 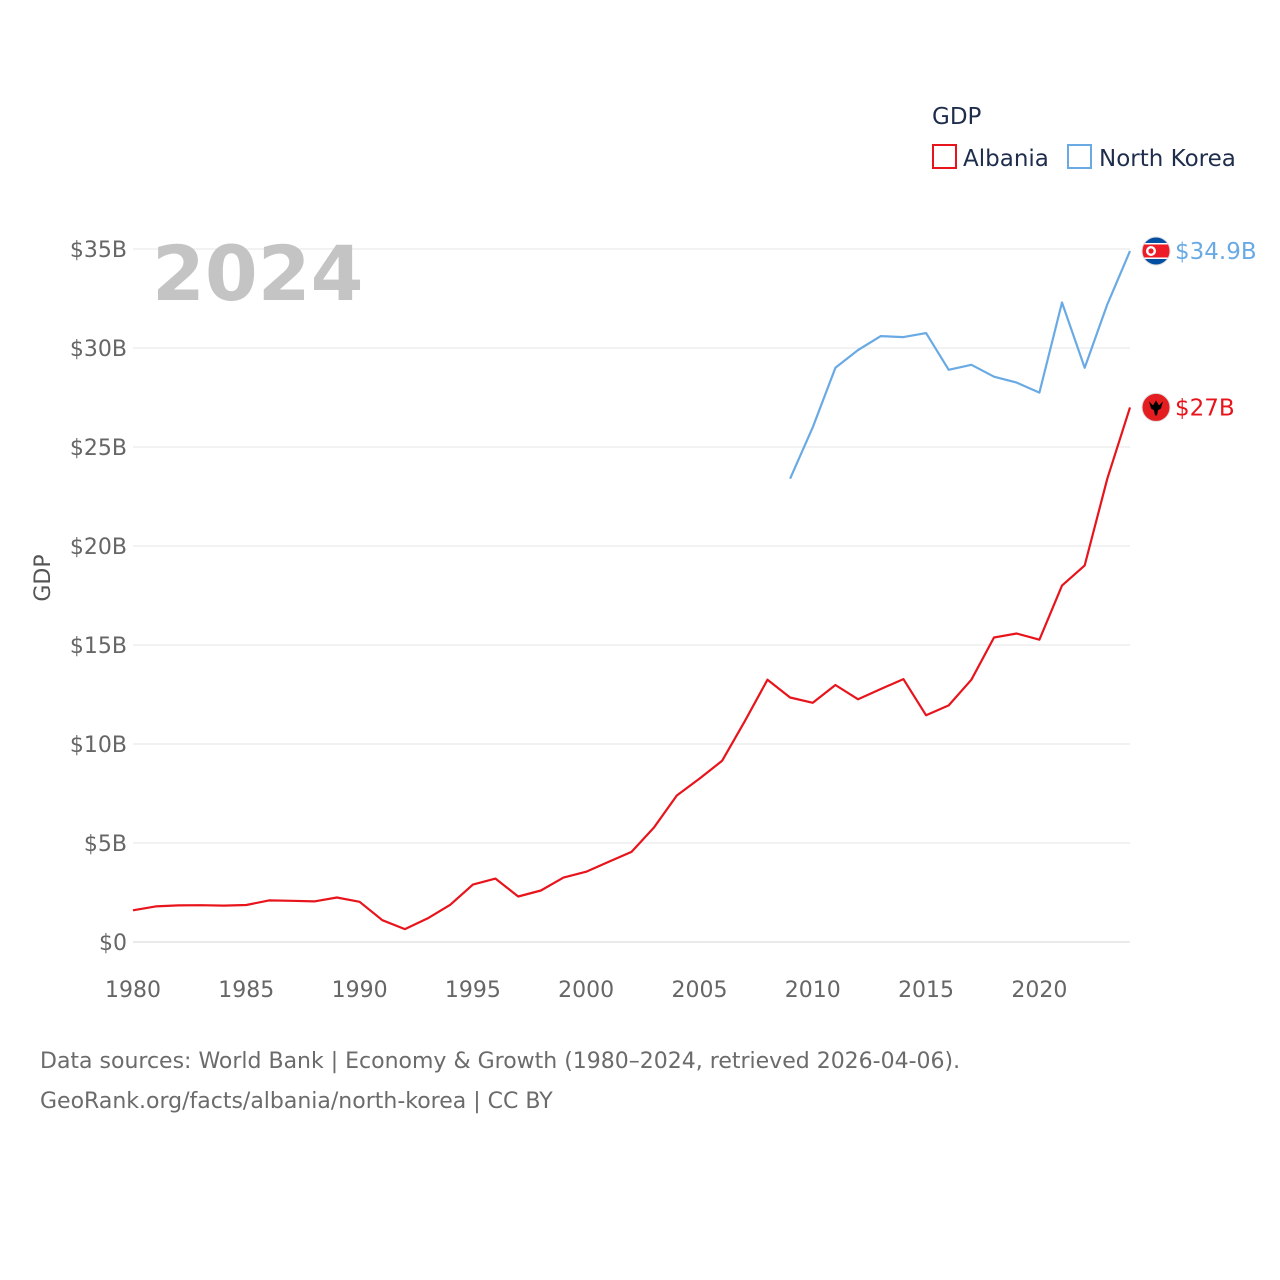 What do you see at coordinates (1216, 252) in the screenshot?
I see `end-value-label-north-korea: $34.9B` at bounding box center [1216, 252].